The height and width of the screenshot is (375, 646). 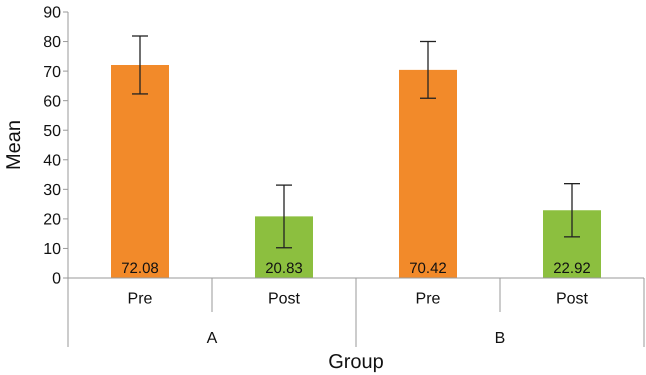 What do you see at coordinates (57, 279) in the screenshot?
I see `y-tick-label: 0` at bounding box center [57, 279].